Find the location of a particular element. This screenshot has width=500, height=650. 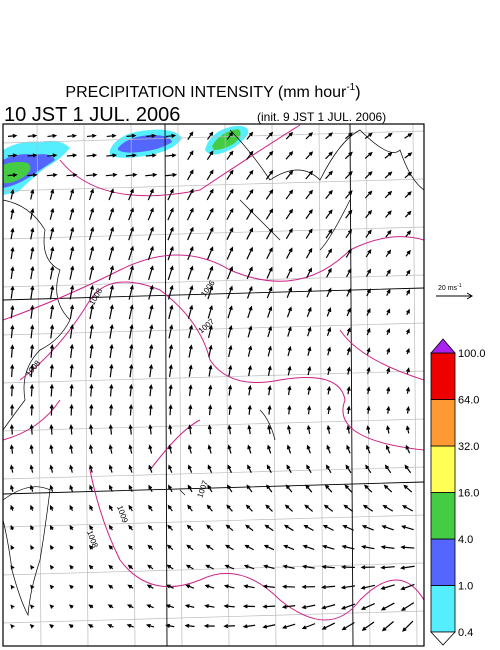

colorbar: 0.4 1.0 4.0 16.0 32.0 64.0 100.0 is located at coordinates (458, 492).